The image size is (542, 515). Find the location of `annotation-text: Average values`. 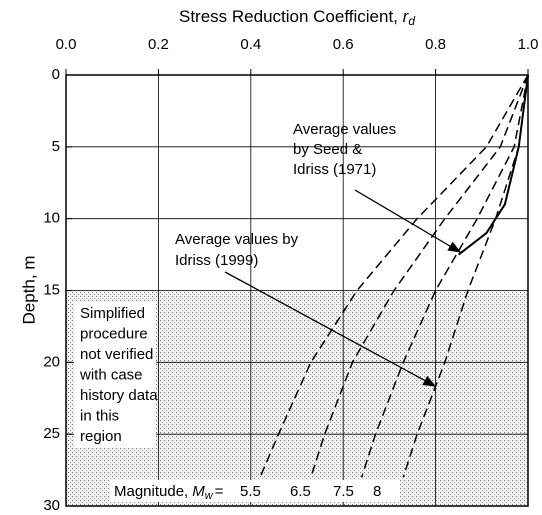

annotation-text: Average values is located at coordinates (344, 129).